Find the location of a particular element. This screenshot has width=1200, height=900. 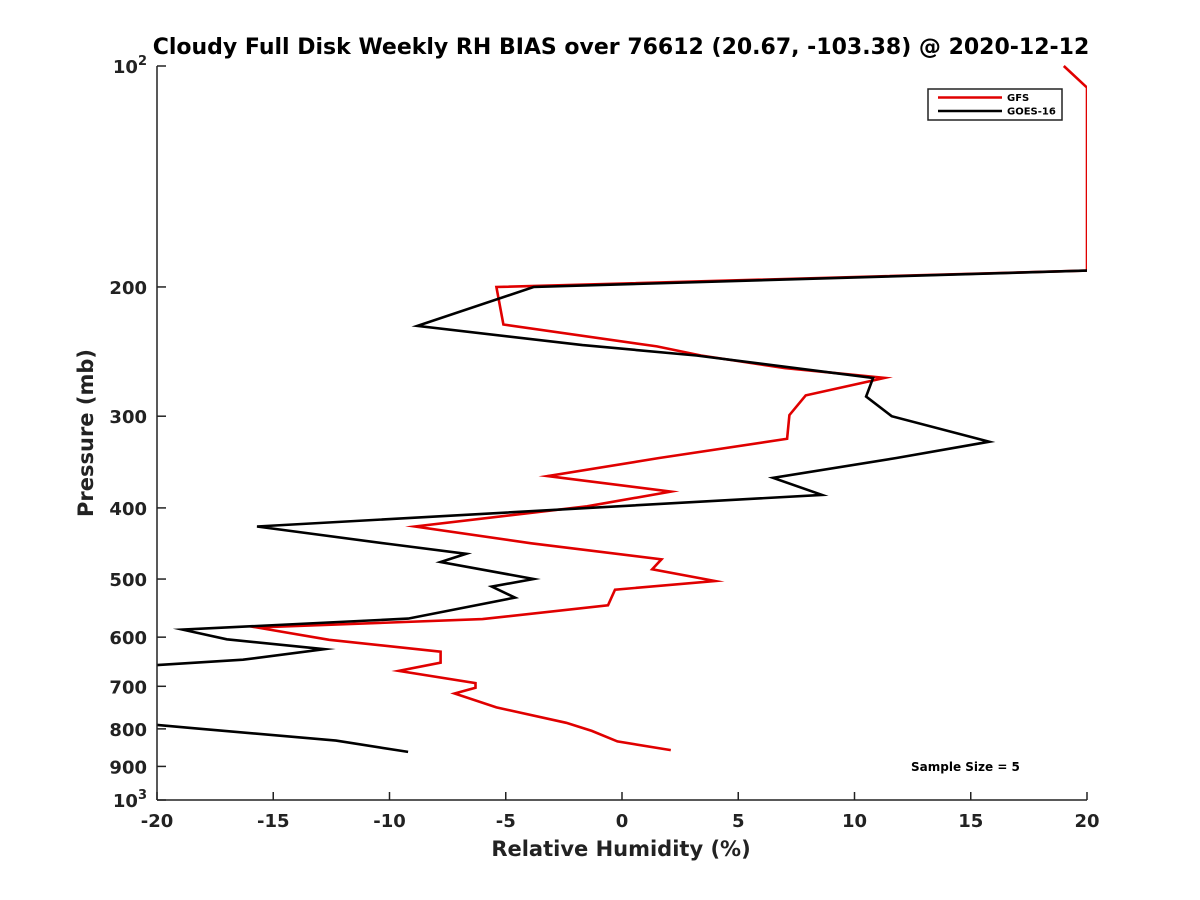

x-tick-label: -10 is located at coordinates (389, 821).